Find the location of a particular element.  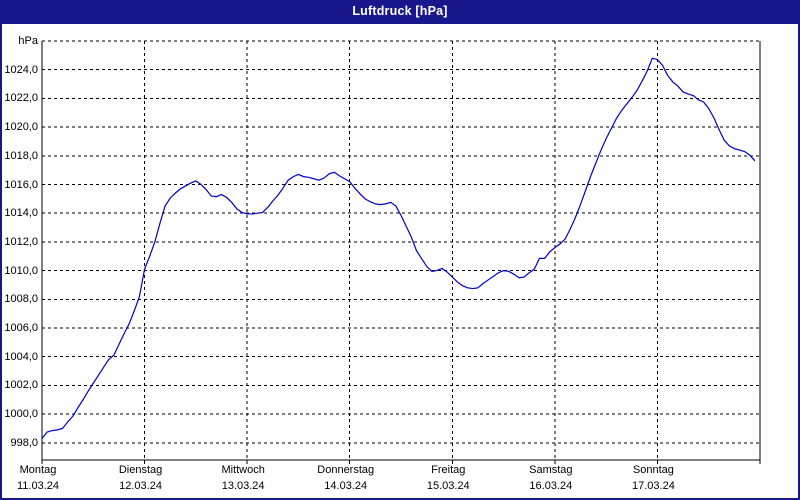

x-day-name: Mittwoch is located at coordinates (243, 470).